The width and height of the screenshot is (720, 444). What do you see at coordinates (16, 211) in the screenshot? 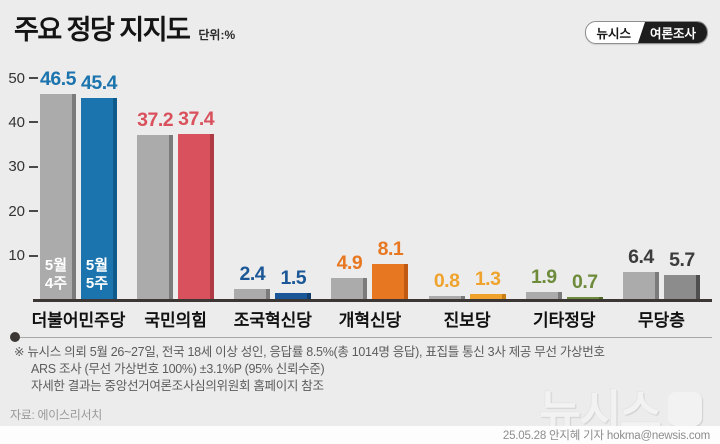
I see `y-tick-label: 20` at bounding box center [16, 211].